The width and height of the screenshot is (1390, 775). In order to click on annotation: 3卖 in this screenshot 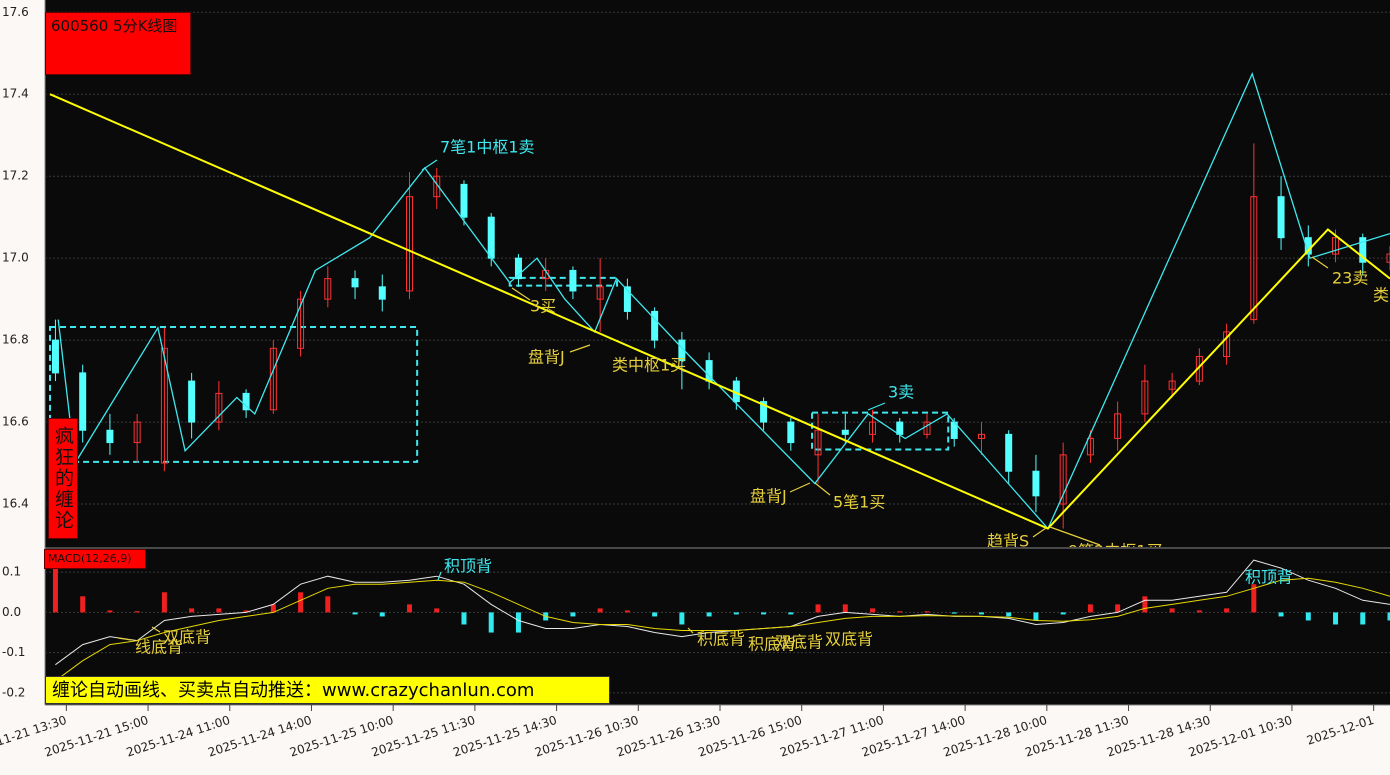, I will do `click(901, 392)`.